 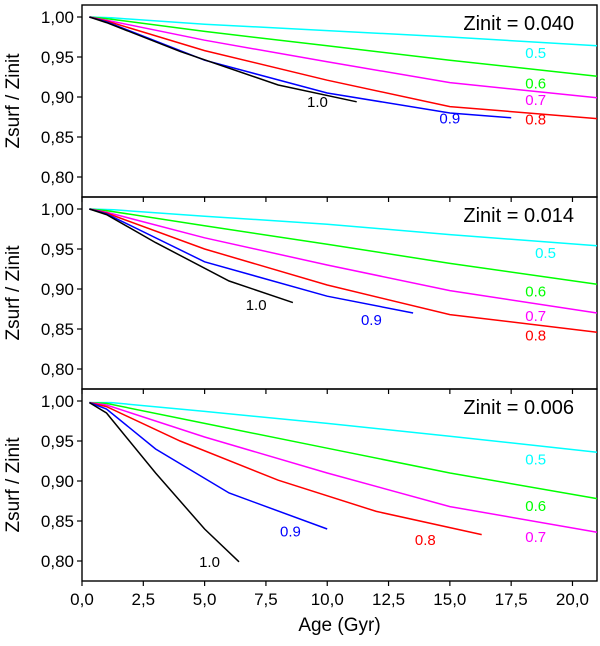 I want to click on x-tick-label: 10,0, so click(x=327, y=599).